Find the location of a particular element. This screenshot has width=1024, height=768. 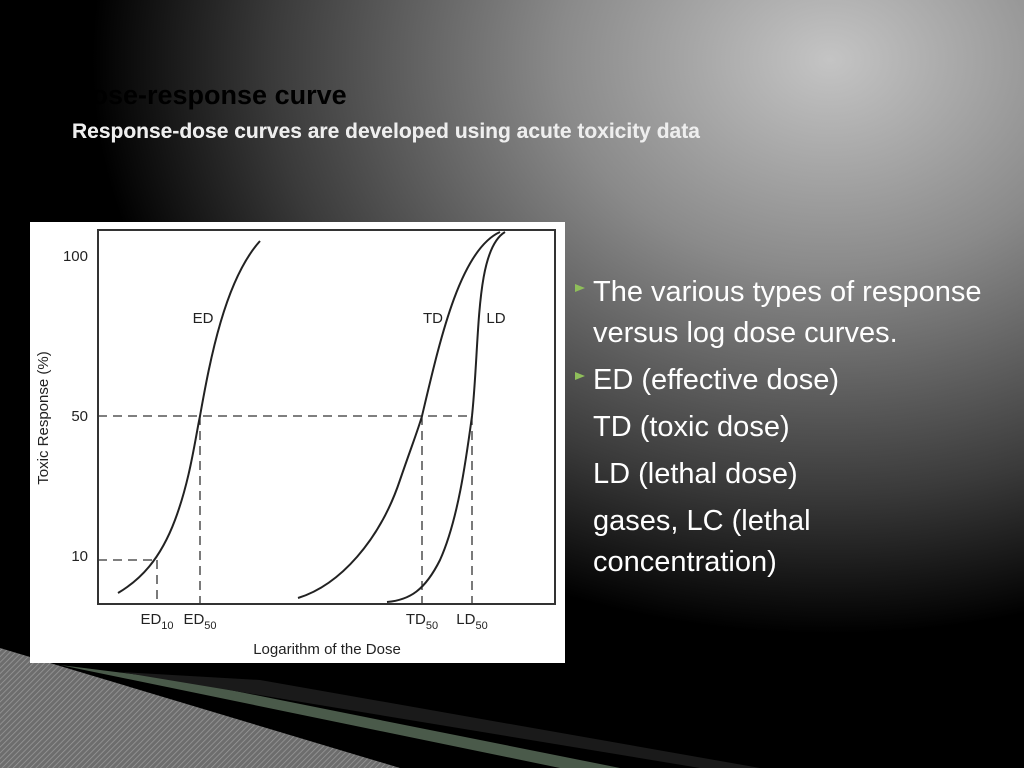

x-axis-label: Logarithm of the Dose is located at coordinates (327, 649).